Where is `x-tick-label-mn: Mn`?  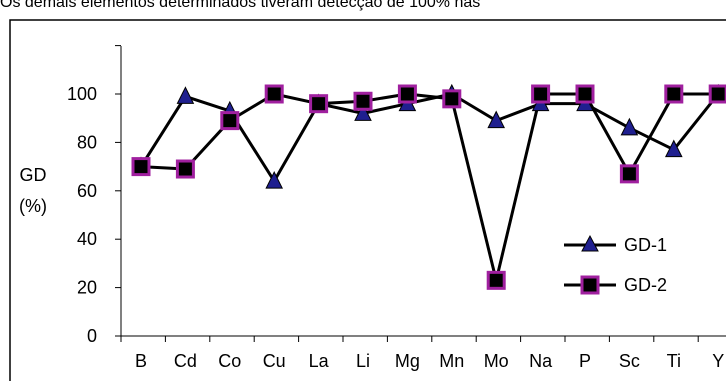 x-tick-label-mn: Mn is located at coordinates (451, 361).